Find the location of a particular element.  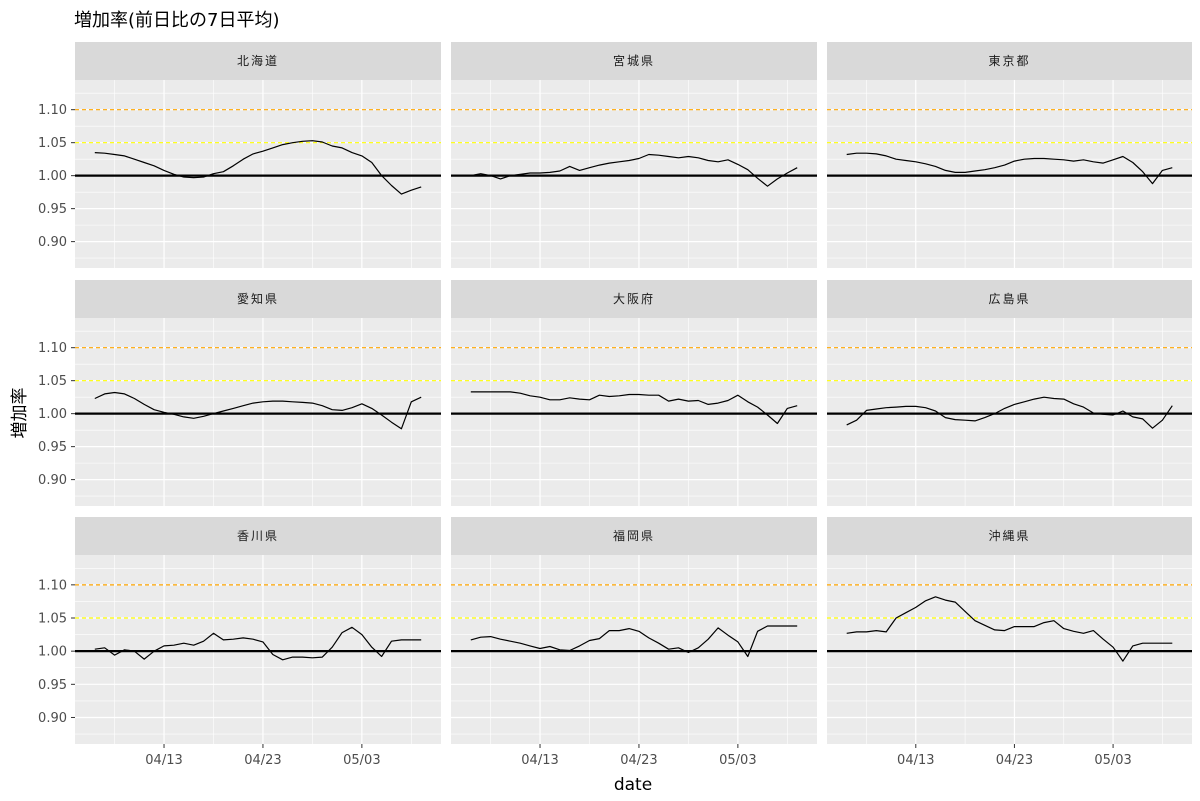

facet-strip-label: 香川県 is located at coordinates (258, 536).